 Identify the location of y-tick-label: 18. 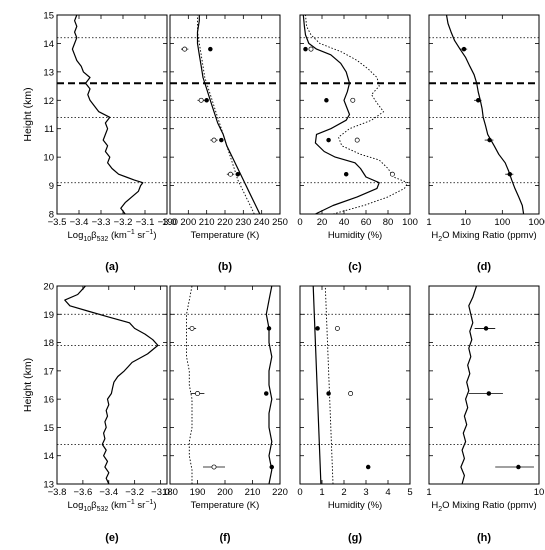
(48, 343).